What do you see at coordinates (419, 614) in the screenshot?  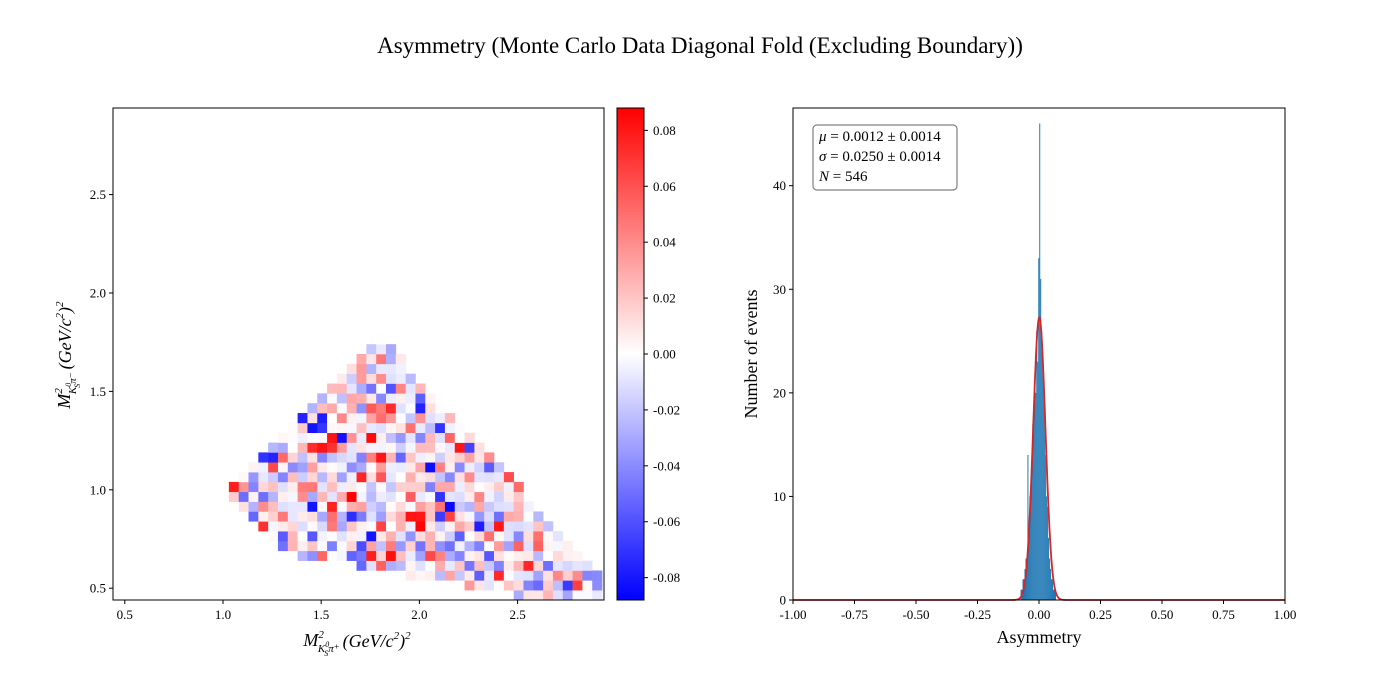 I see `heatmap-x-tick-label: 2.0` at bounding box center [419, 614].